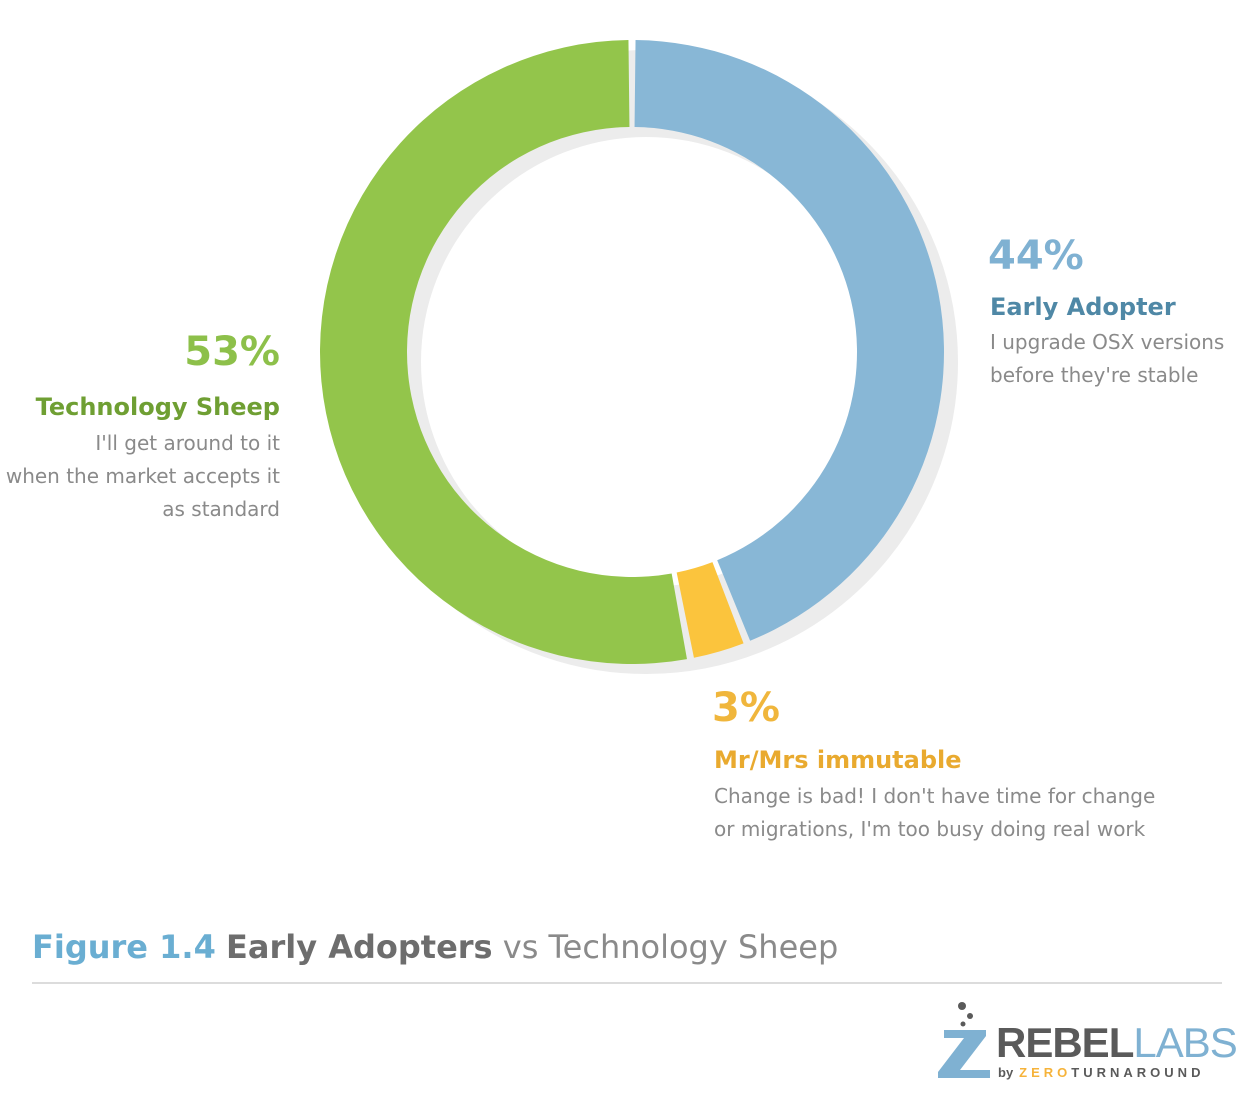 The image size is (1254, 1094). What do you see at coordinates (359, 947) in the screenshot?
I see `caption-bold-title: Early Adopters` at bounding box center [359, 947].